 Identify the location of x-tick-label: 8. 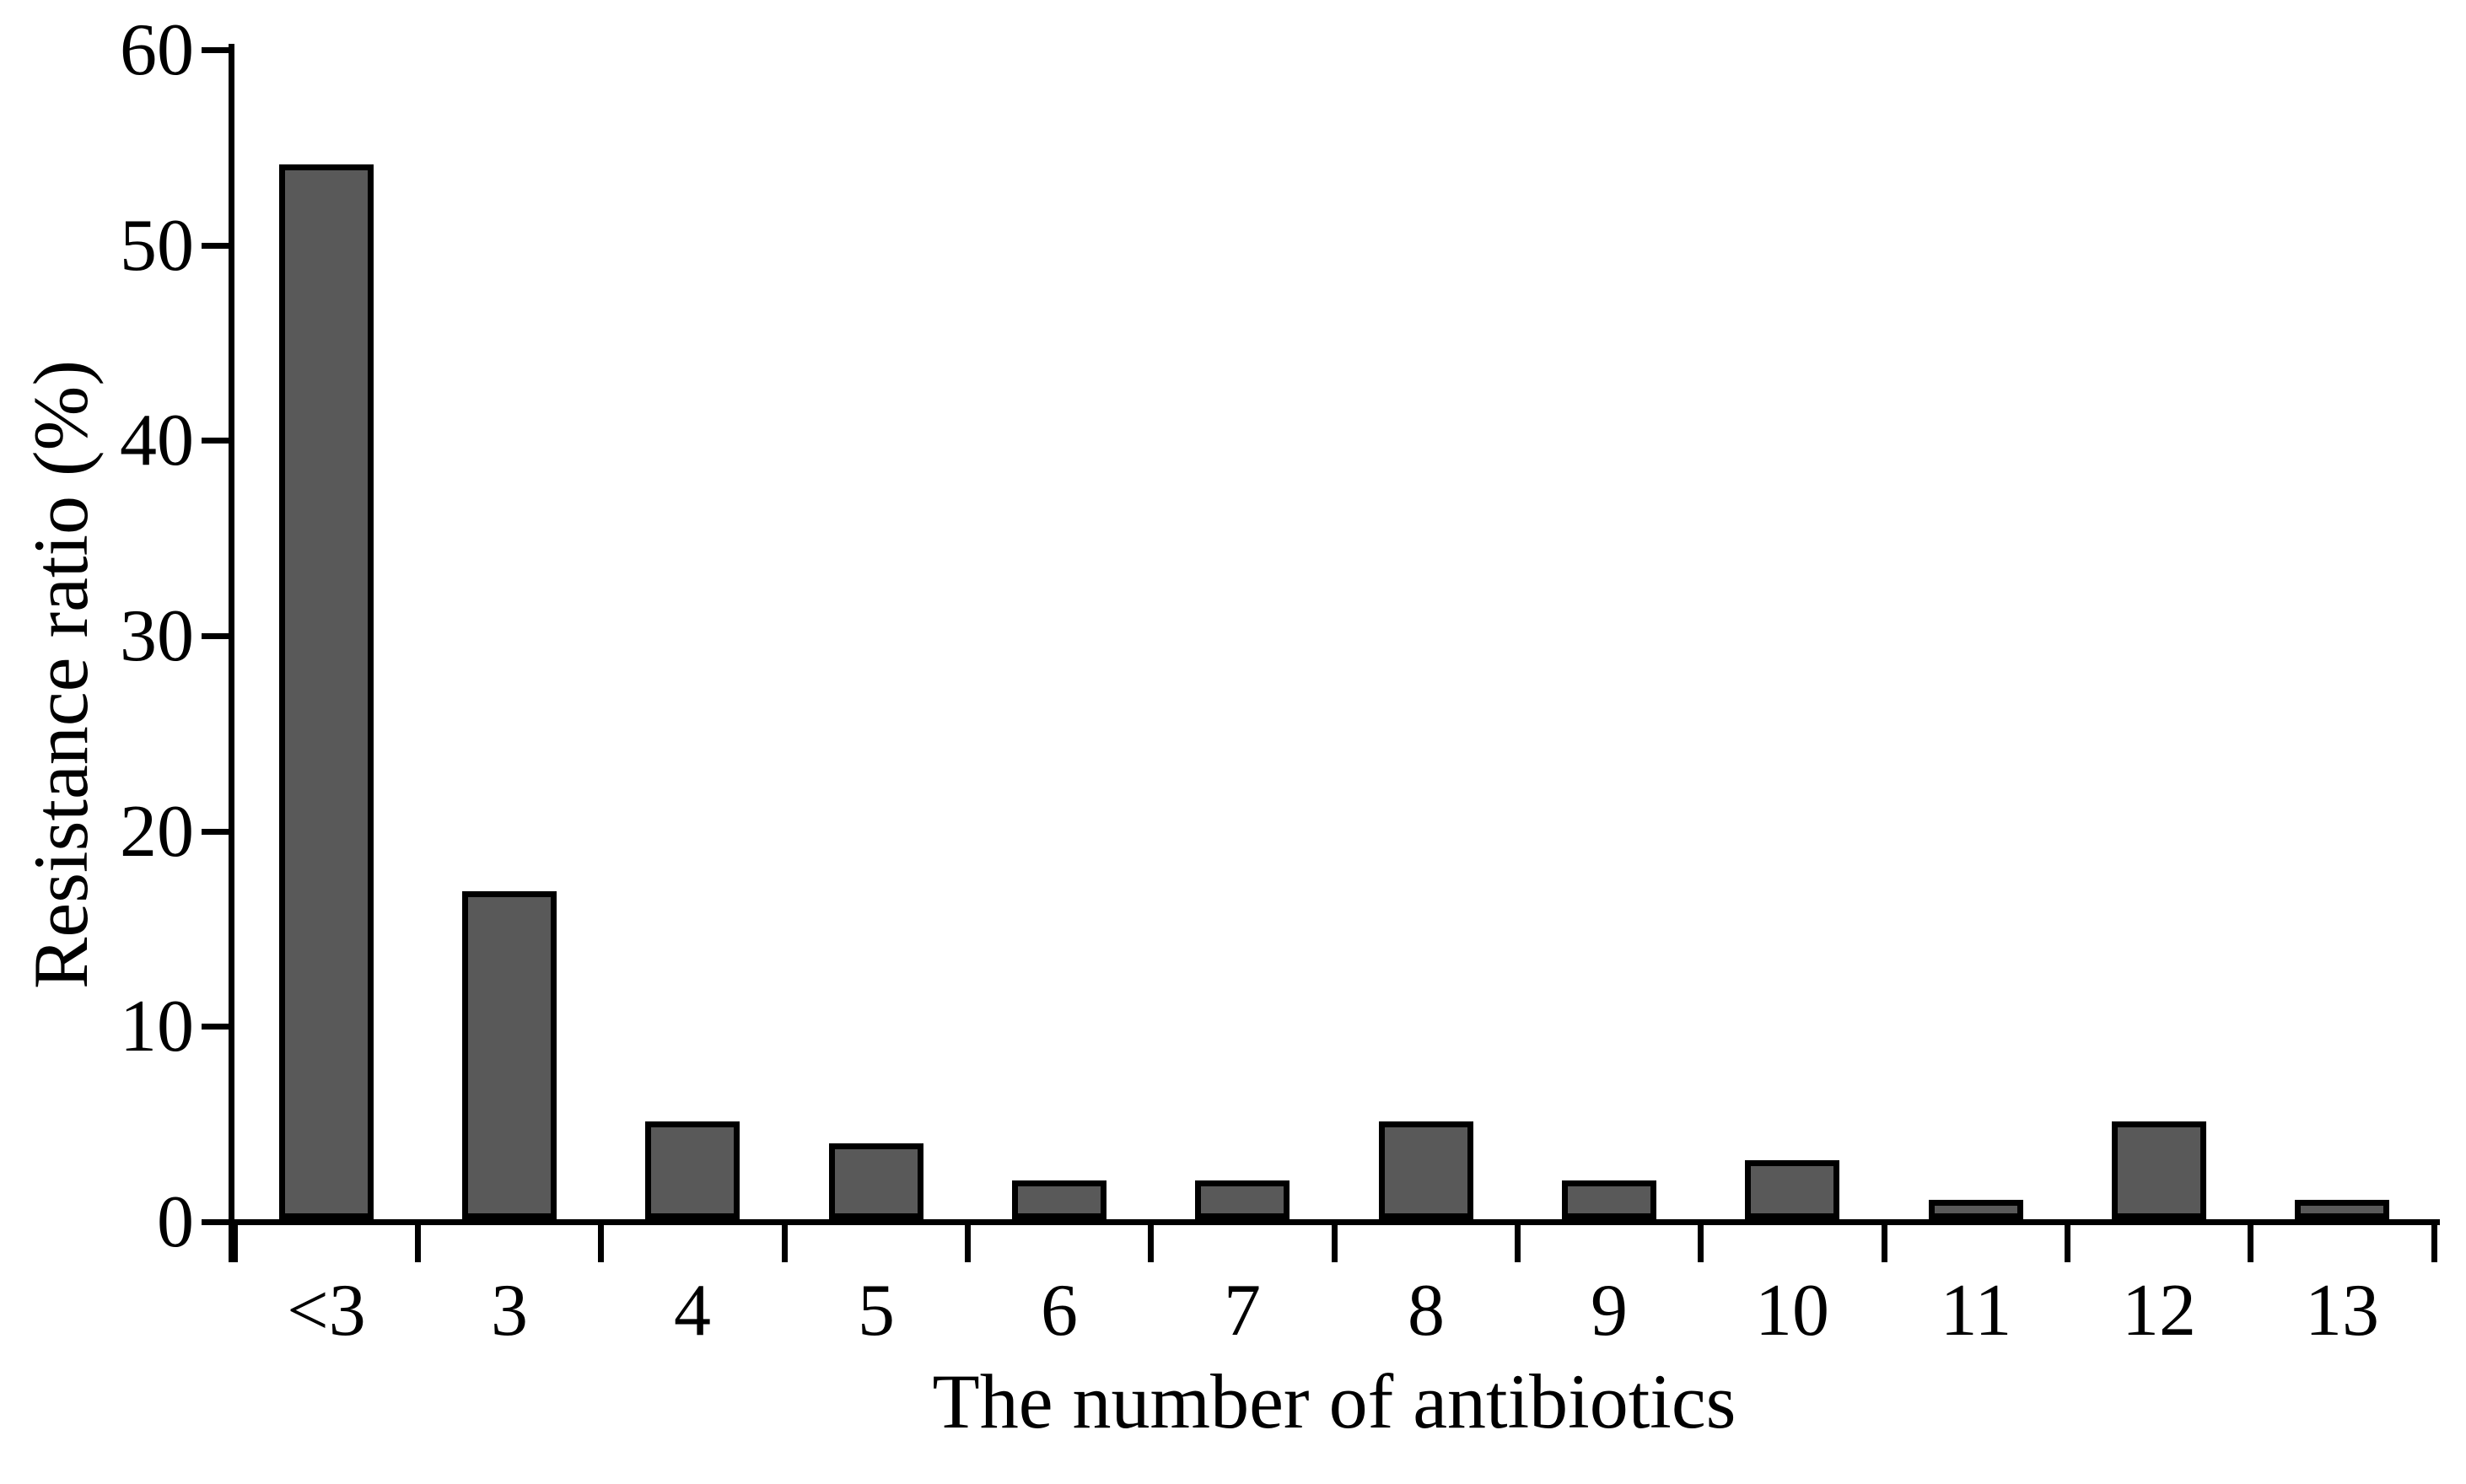
(1426, 1311).